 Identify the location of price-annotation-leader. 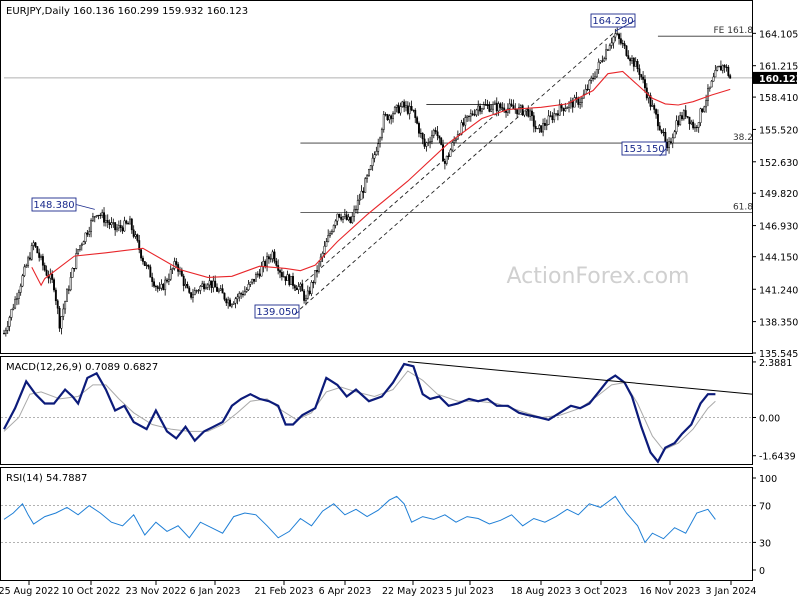
(297, 313).